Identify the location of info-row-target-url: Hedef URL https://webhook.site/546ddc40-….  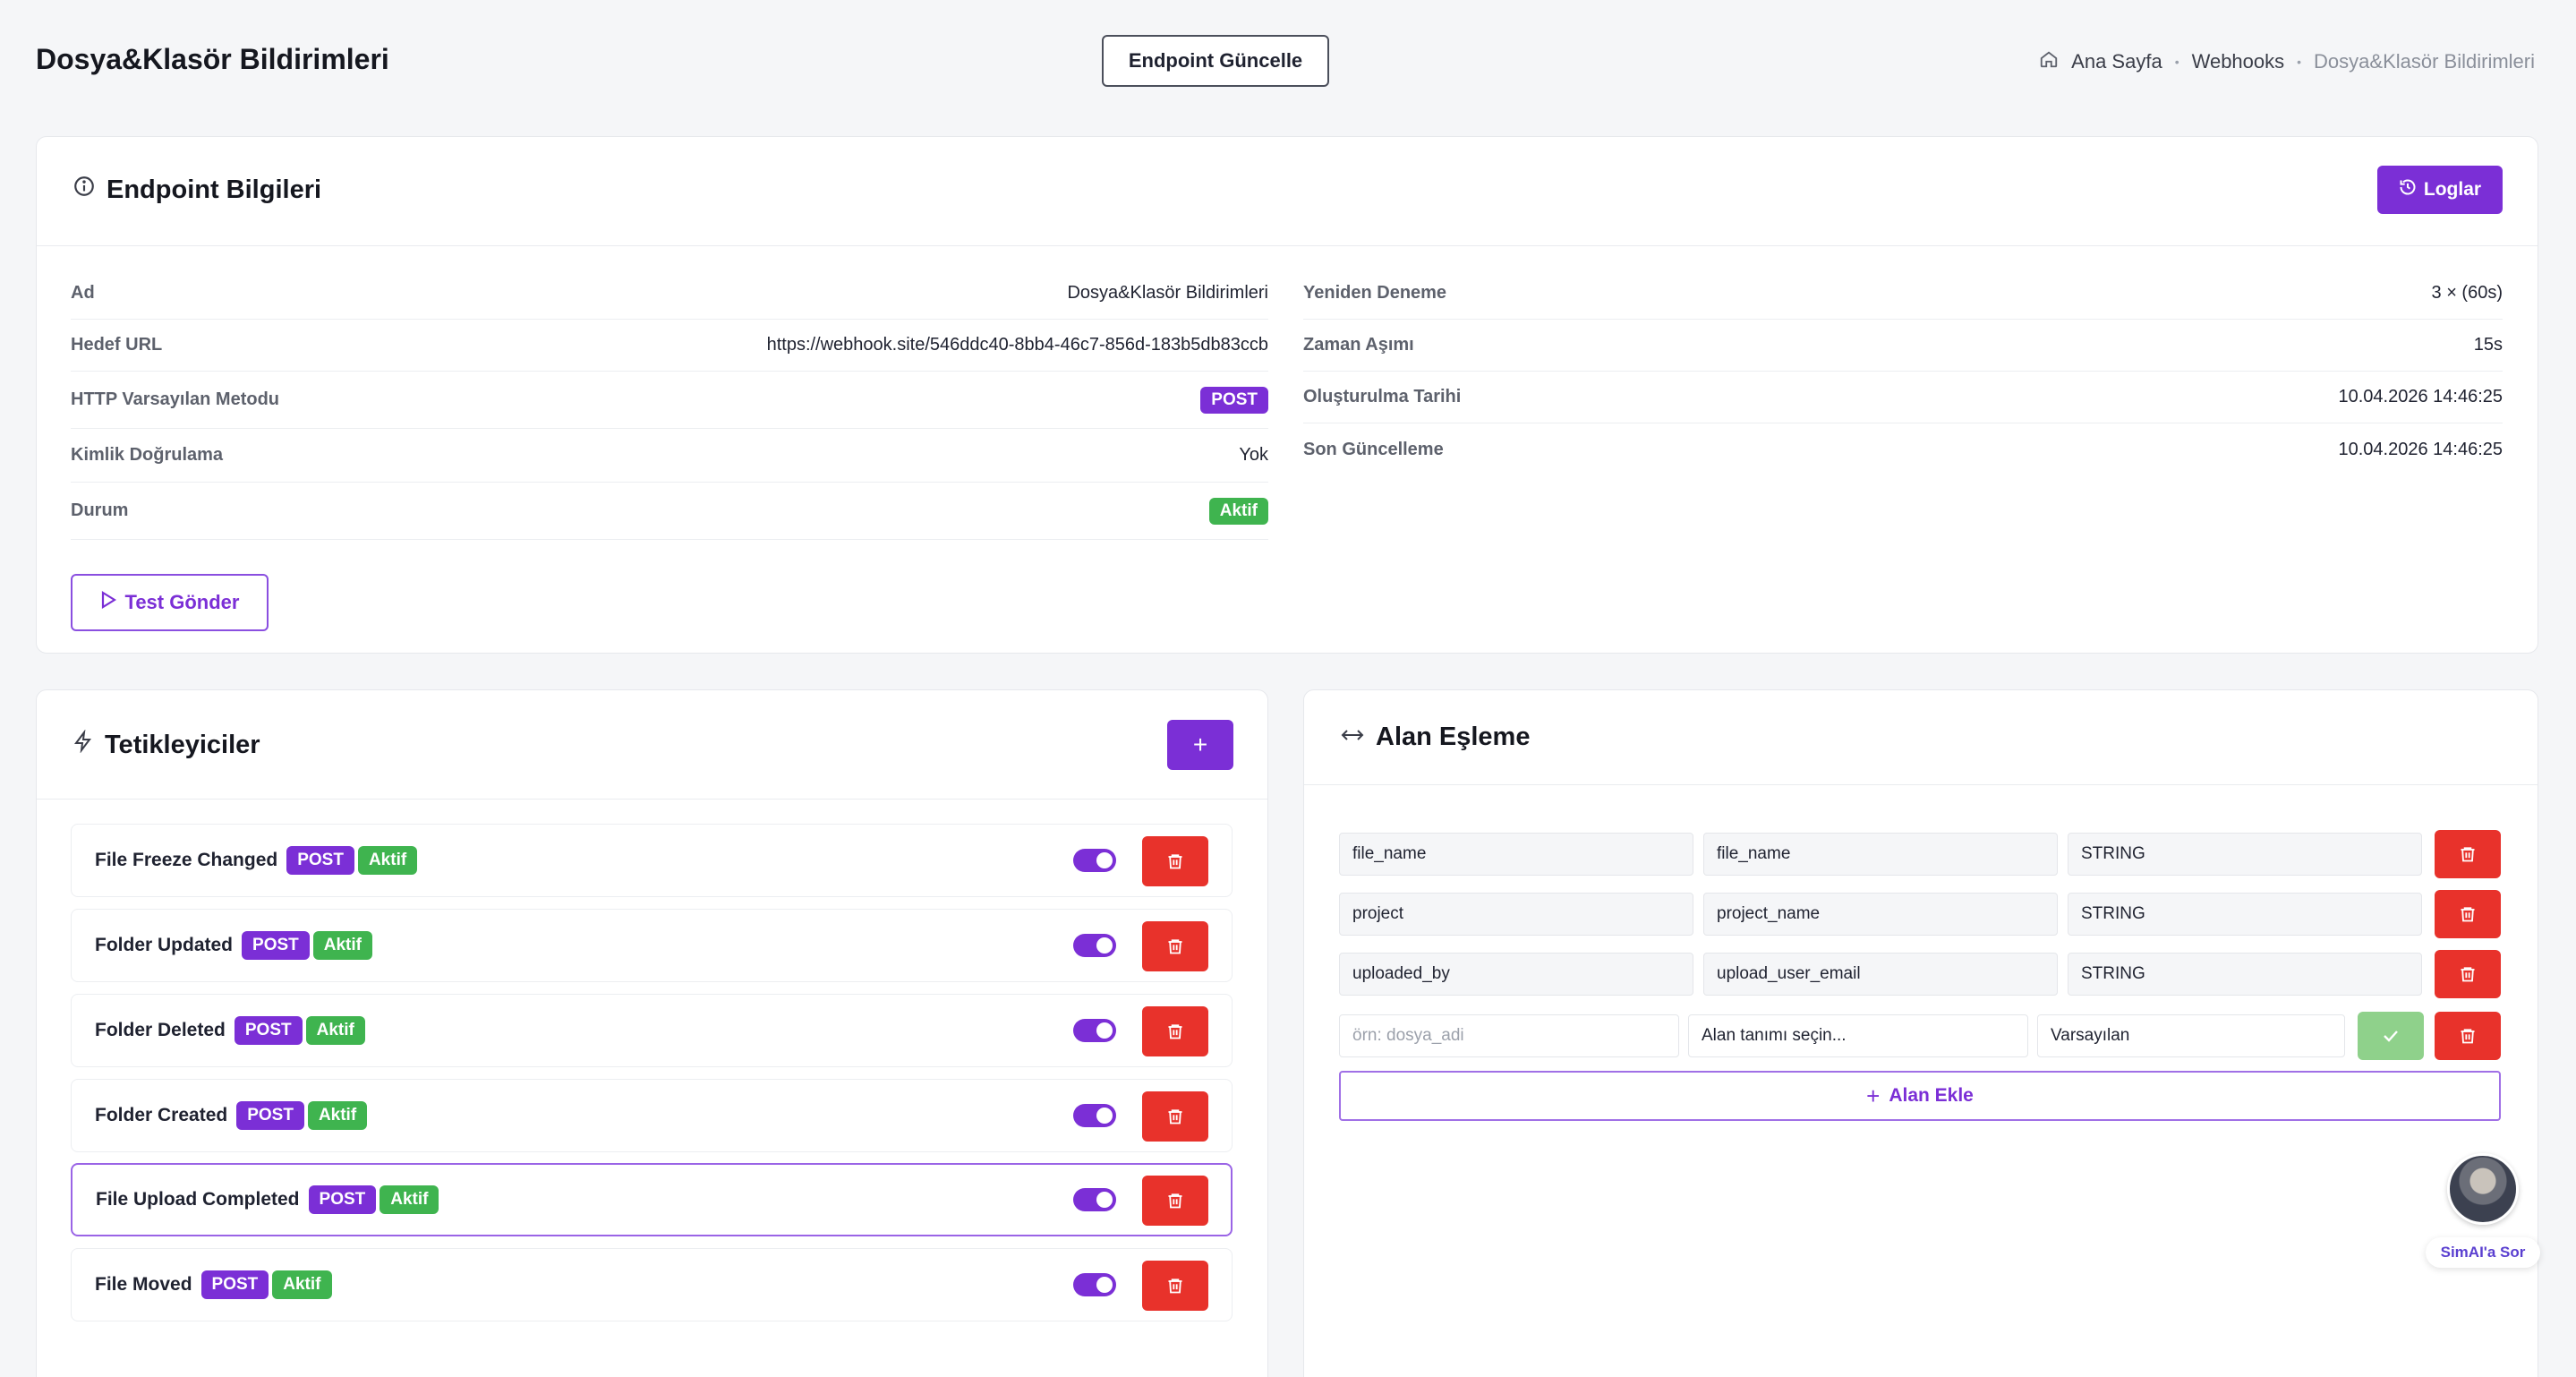
(669, 346).